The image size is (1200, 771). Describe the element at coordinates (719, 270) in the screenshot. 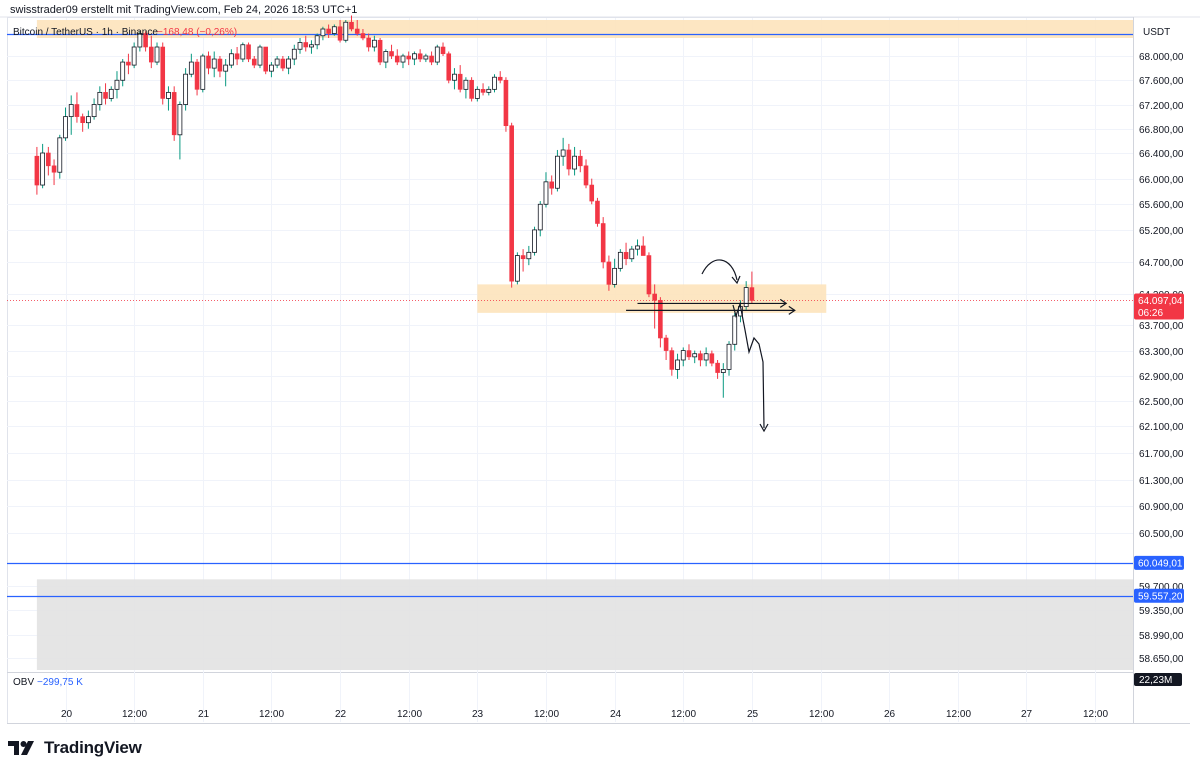

I see `drawn-curve-arrow-top` at that location.